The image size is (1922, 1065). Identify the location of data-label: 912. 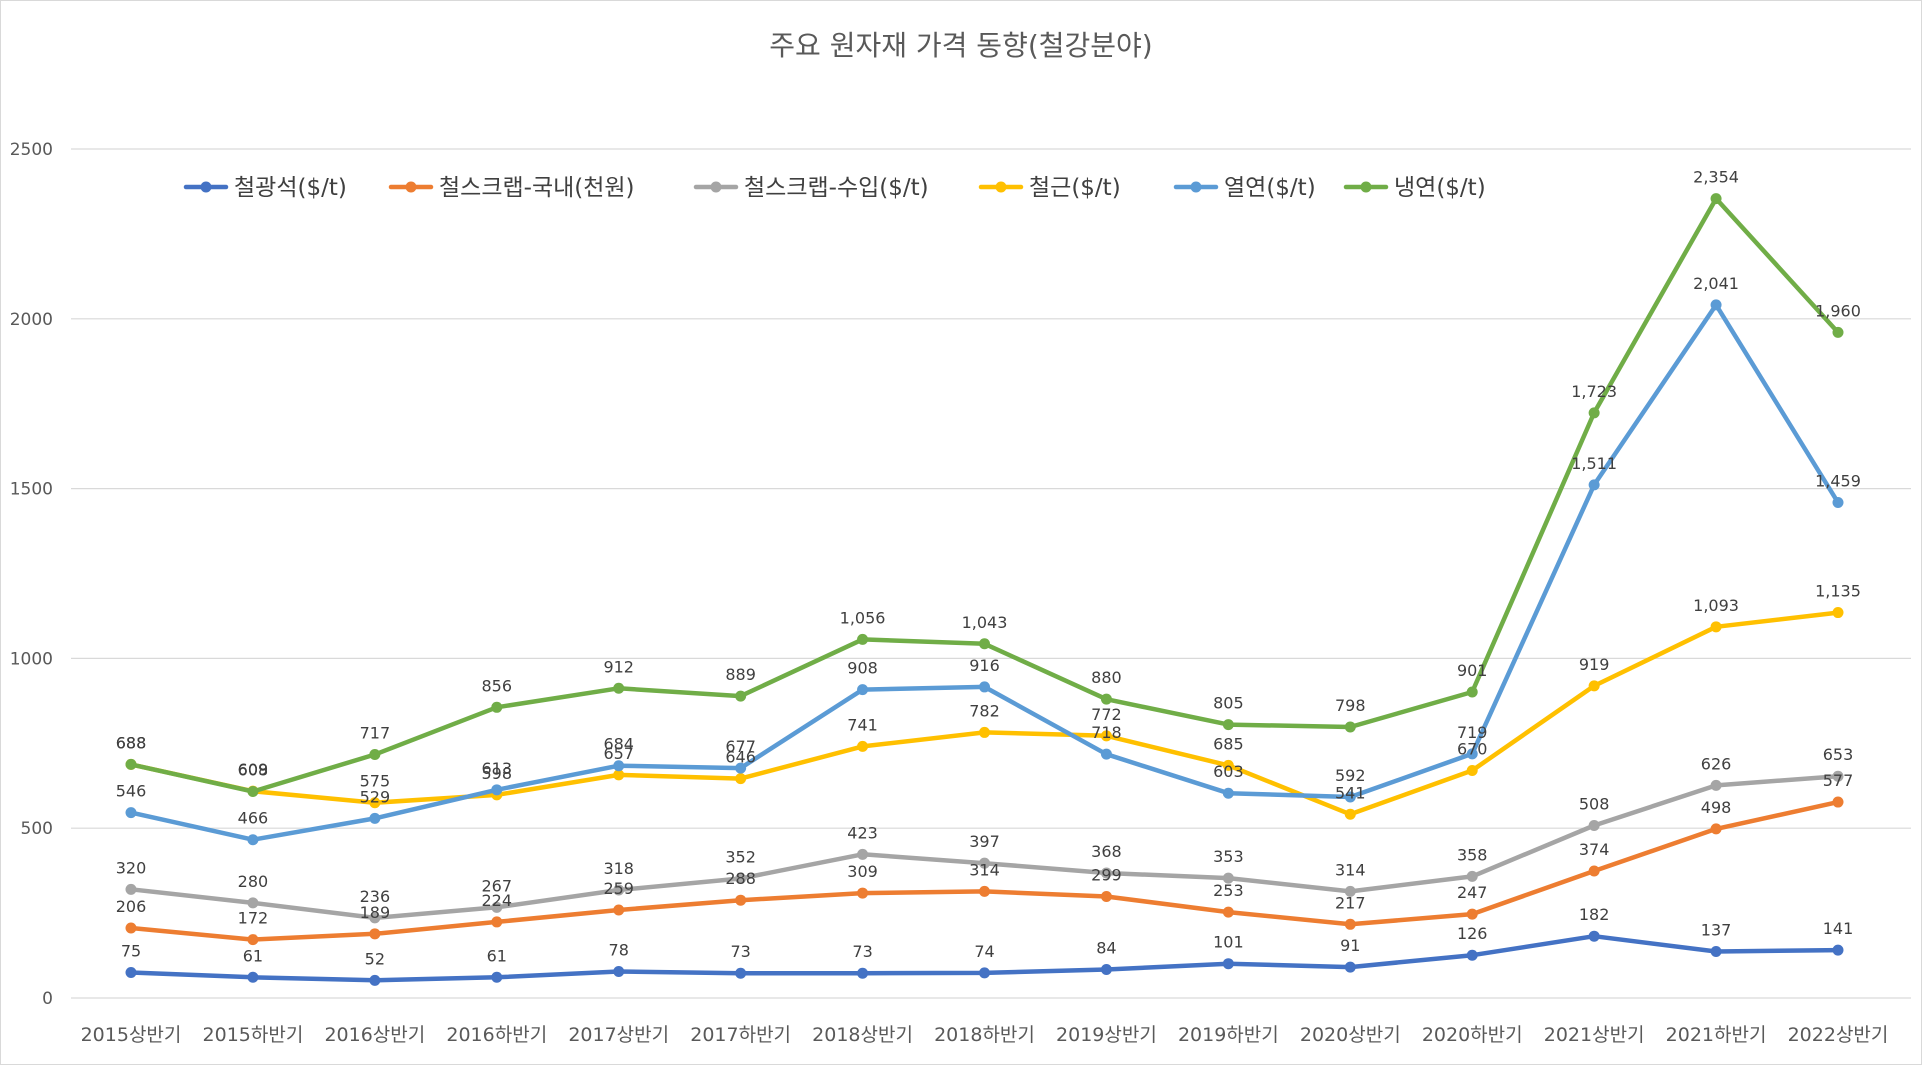
(618, 666).